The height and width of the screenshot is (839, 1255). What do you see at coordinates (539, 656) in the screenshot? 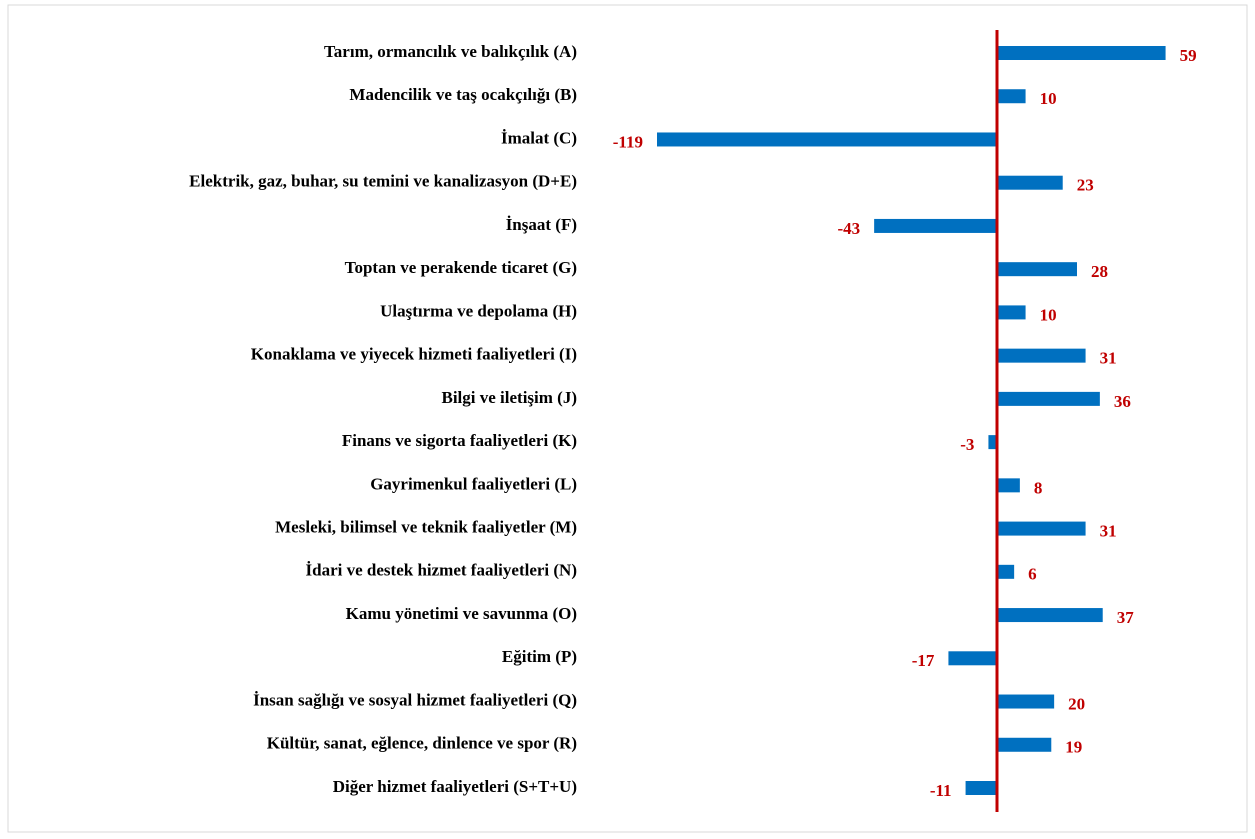
I see `category-label: Eğitim (P)` at bounding box center [539, 656].